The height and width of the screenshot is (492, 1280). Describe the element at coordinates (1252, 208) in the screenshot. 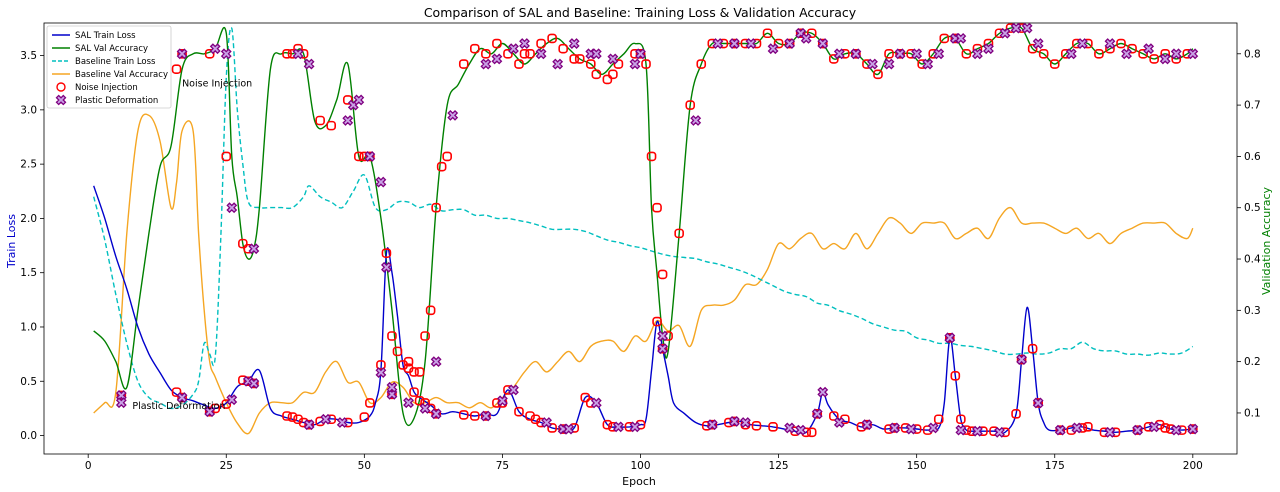

I see `y-tick-label-right: 0.5` at that location.